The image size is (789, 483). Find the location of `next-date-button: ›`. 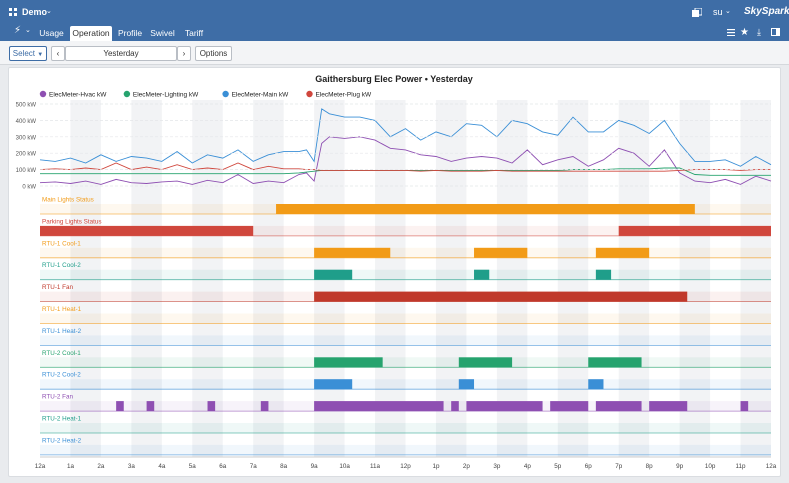

next-date-button: › is located at coordinates (184, 53).